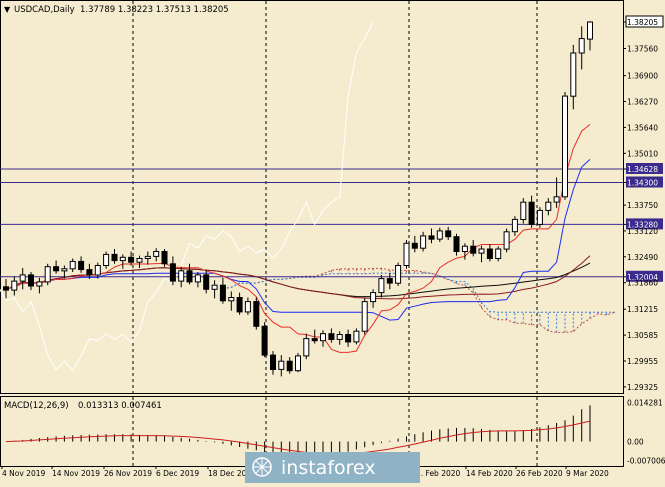 This screenshot has width=665, height=487. I want to click on price-tick-label: 1.34300, so click(642, 183).